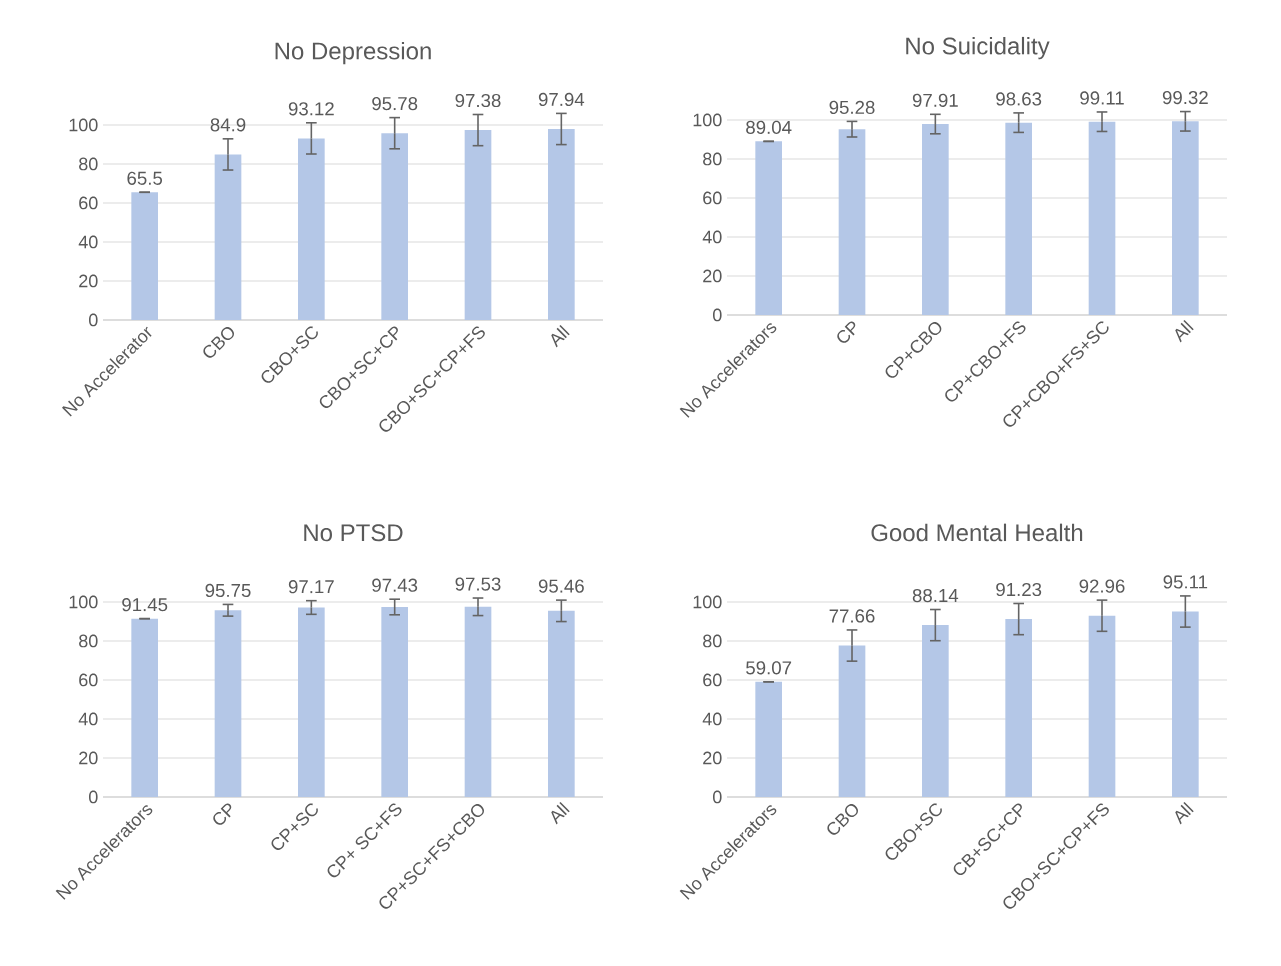  Describe the element at coordinates (1102, 586) in the screenshot. I see `data-label: 92.96` at that location.